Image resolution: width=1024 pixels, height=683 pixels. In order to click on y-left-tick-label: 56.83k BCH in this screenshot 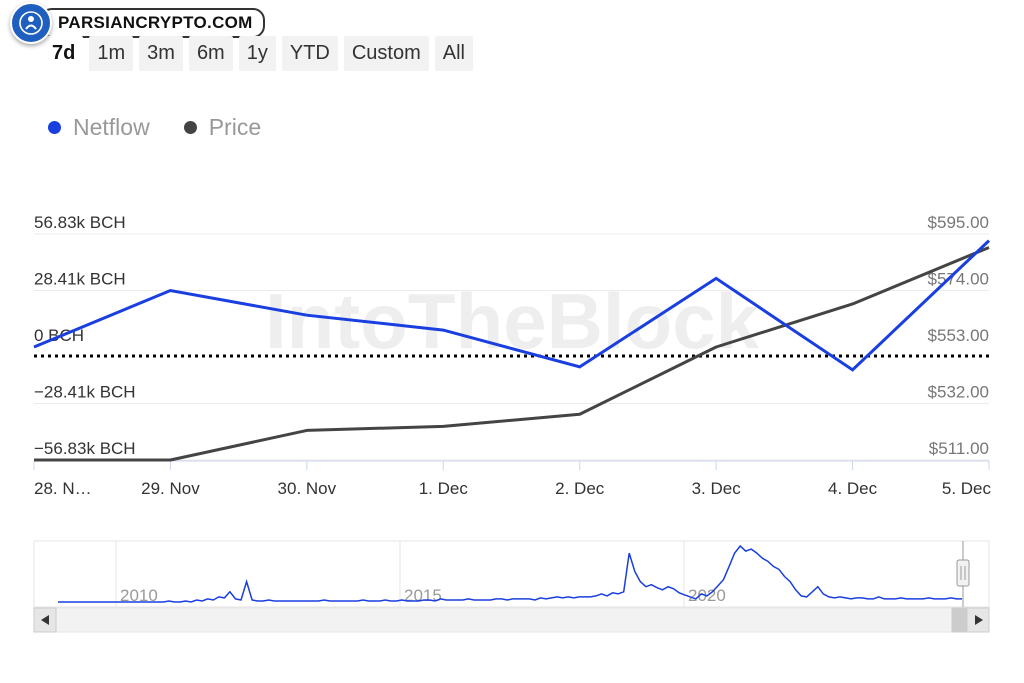, I will do `click(80, 222)`.